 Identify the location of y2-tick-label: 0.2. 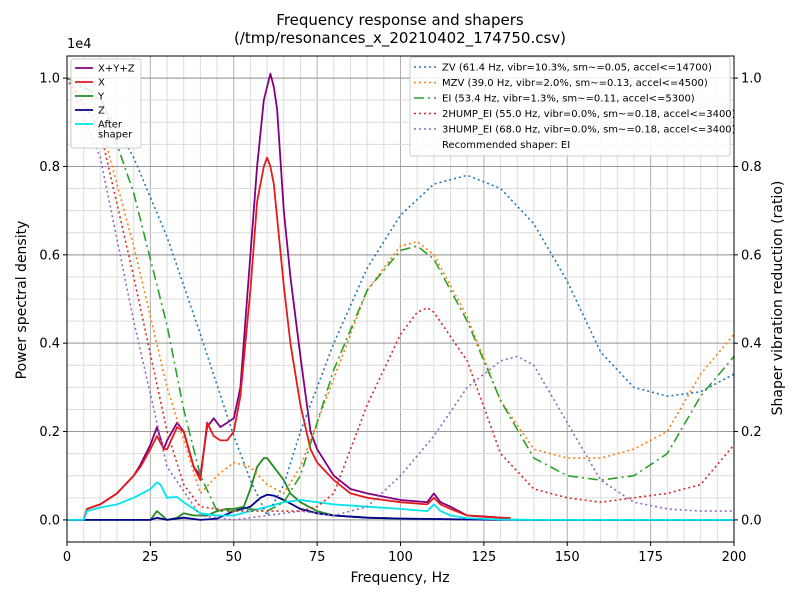
(751, 432).